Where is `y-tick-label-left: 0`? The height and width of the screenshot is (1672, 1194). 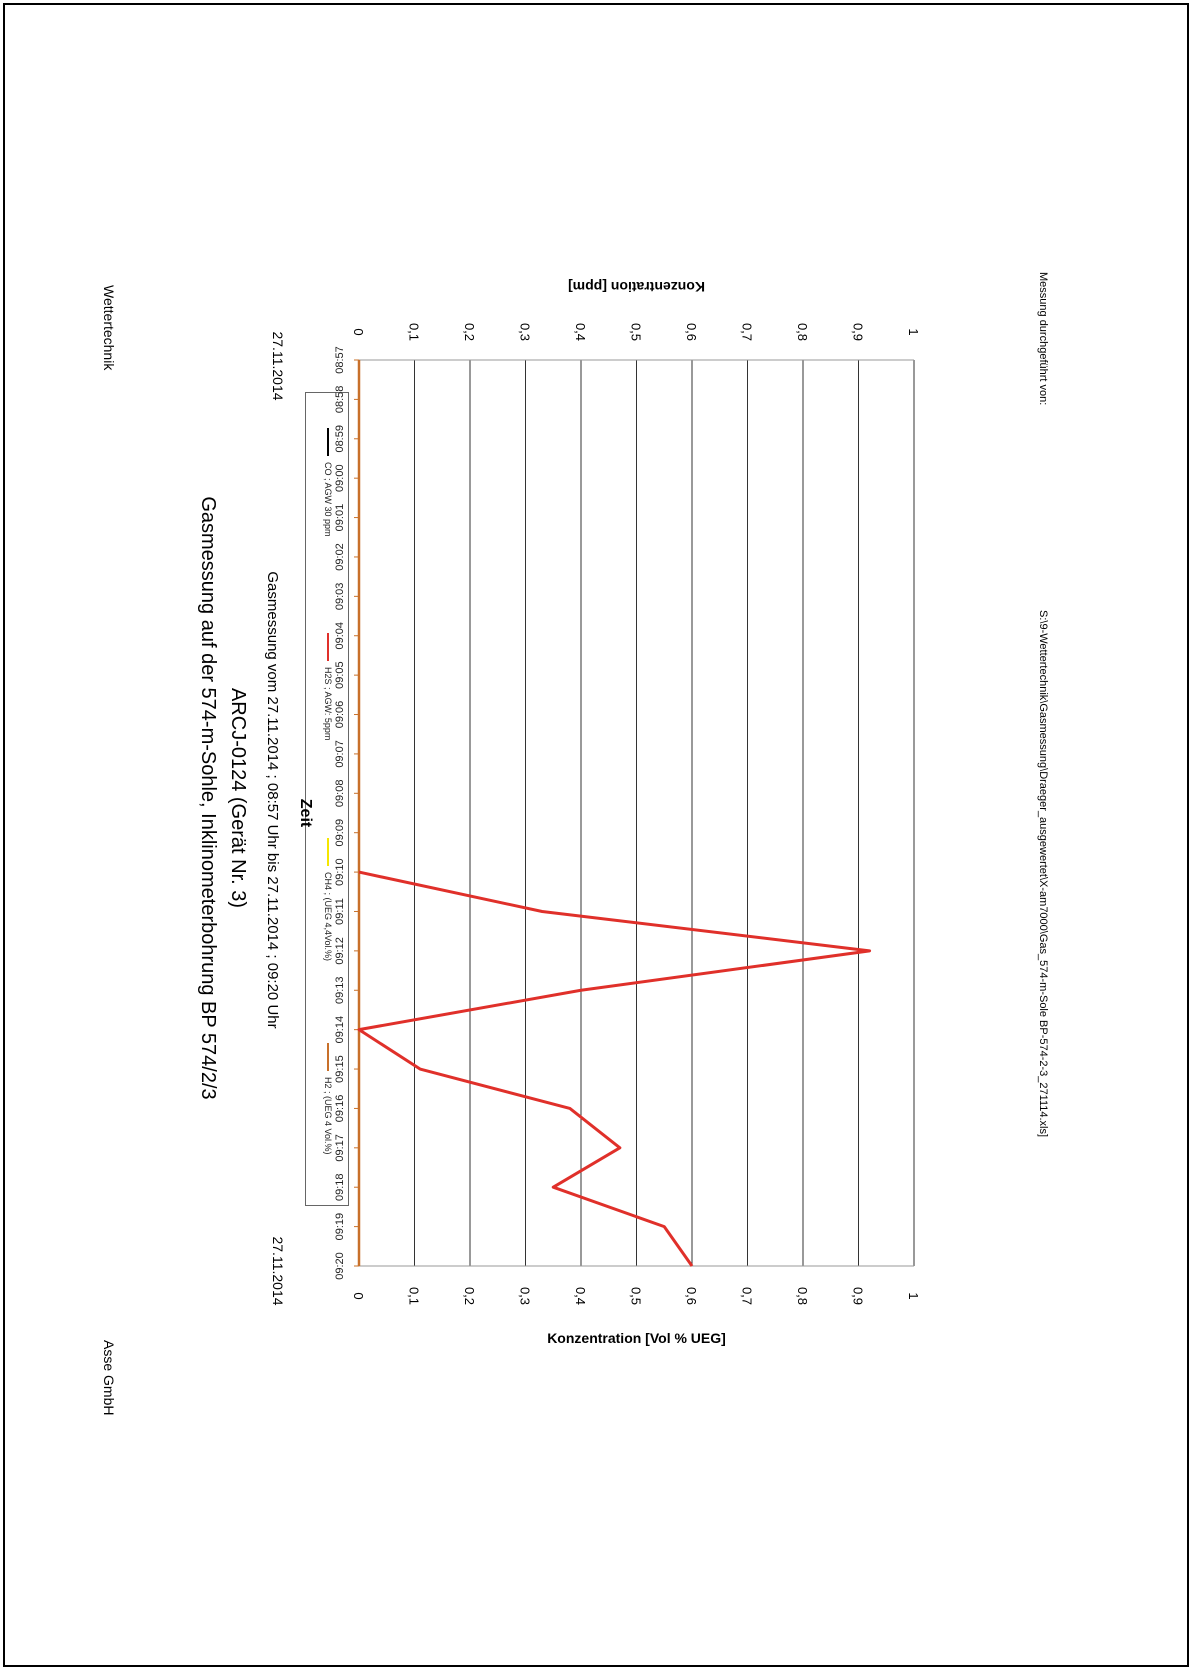
y-tick-label-left: 0 is located at coordinates (358, 331).